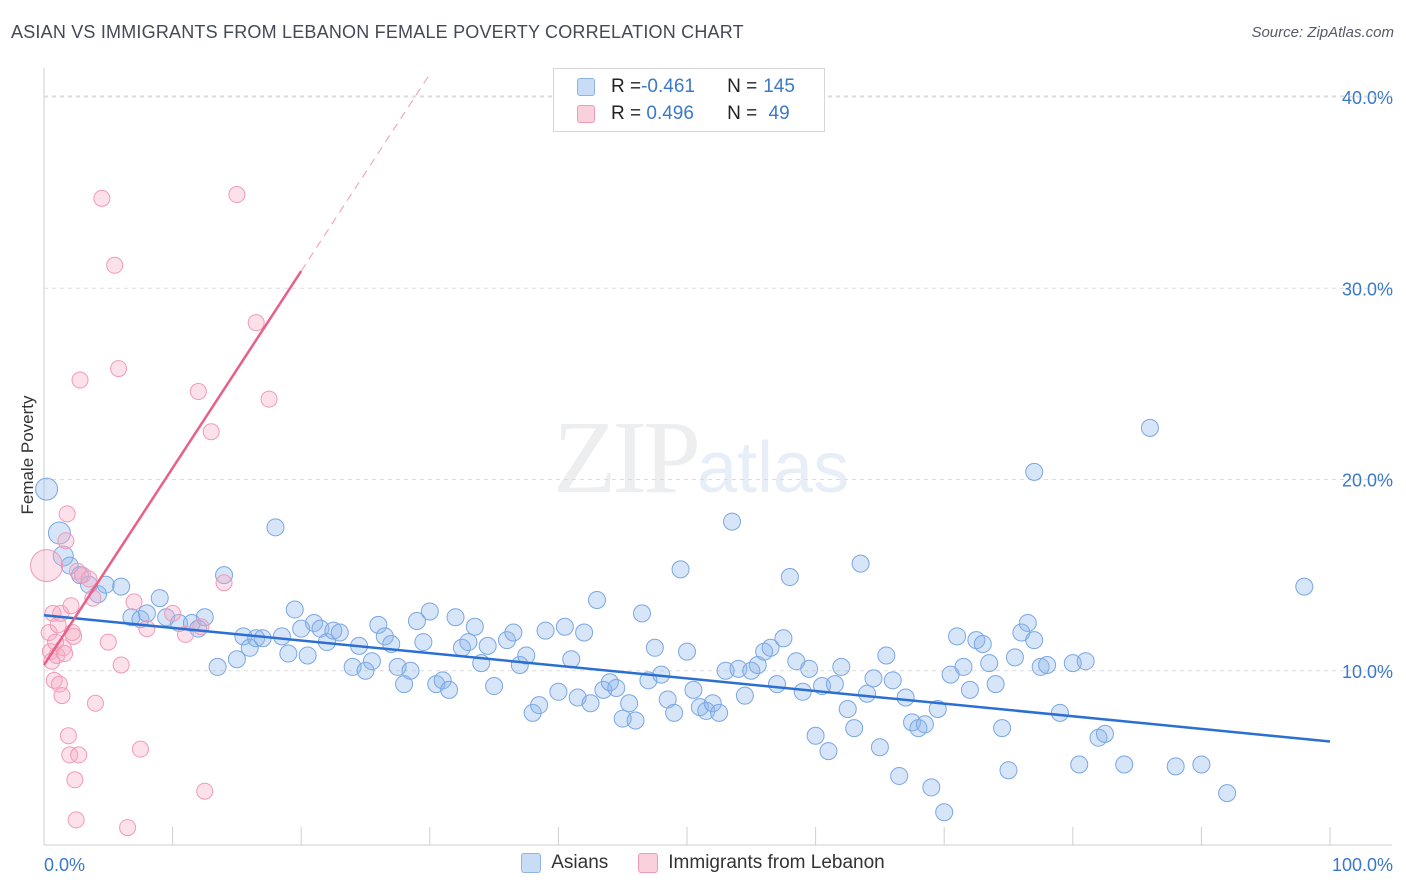 Image resolution: width=1406 pixels, height=892 pixels. I want to click on legend-label-lebanon: Immigrants from Lebanon, so click(776, 862).